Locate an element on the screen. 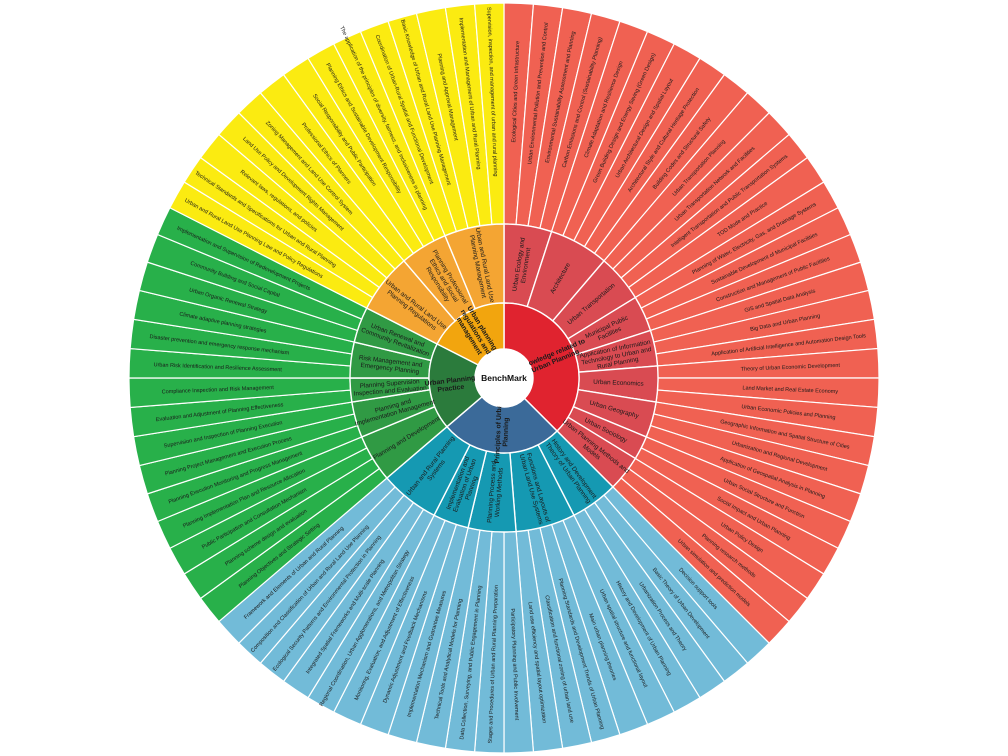  subcategory-label: Planning Process andWorking Methods is located at coordinates (495, 492).